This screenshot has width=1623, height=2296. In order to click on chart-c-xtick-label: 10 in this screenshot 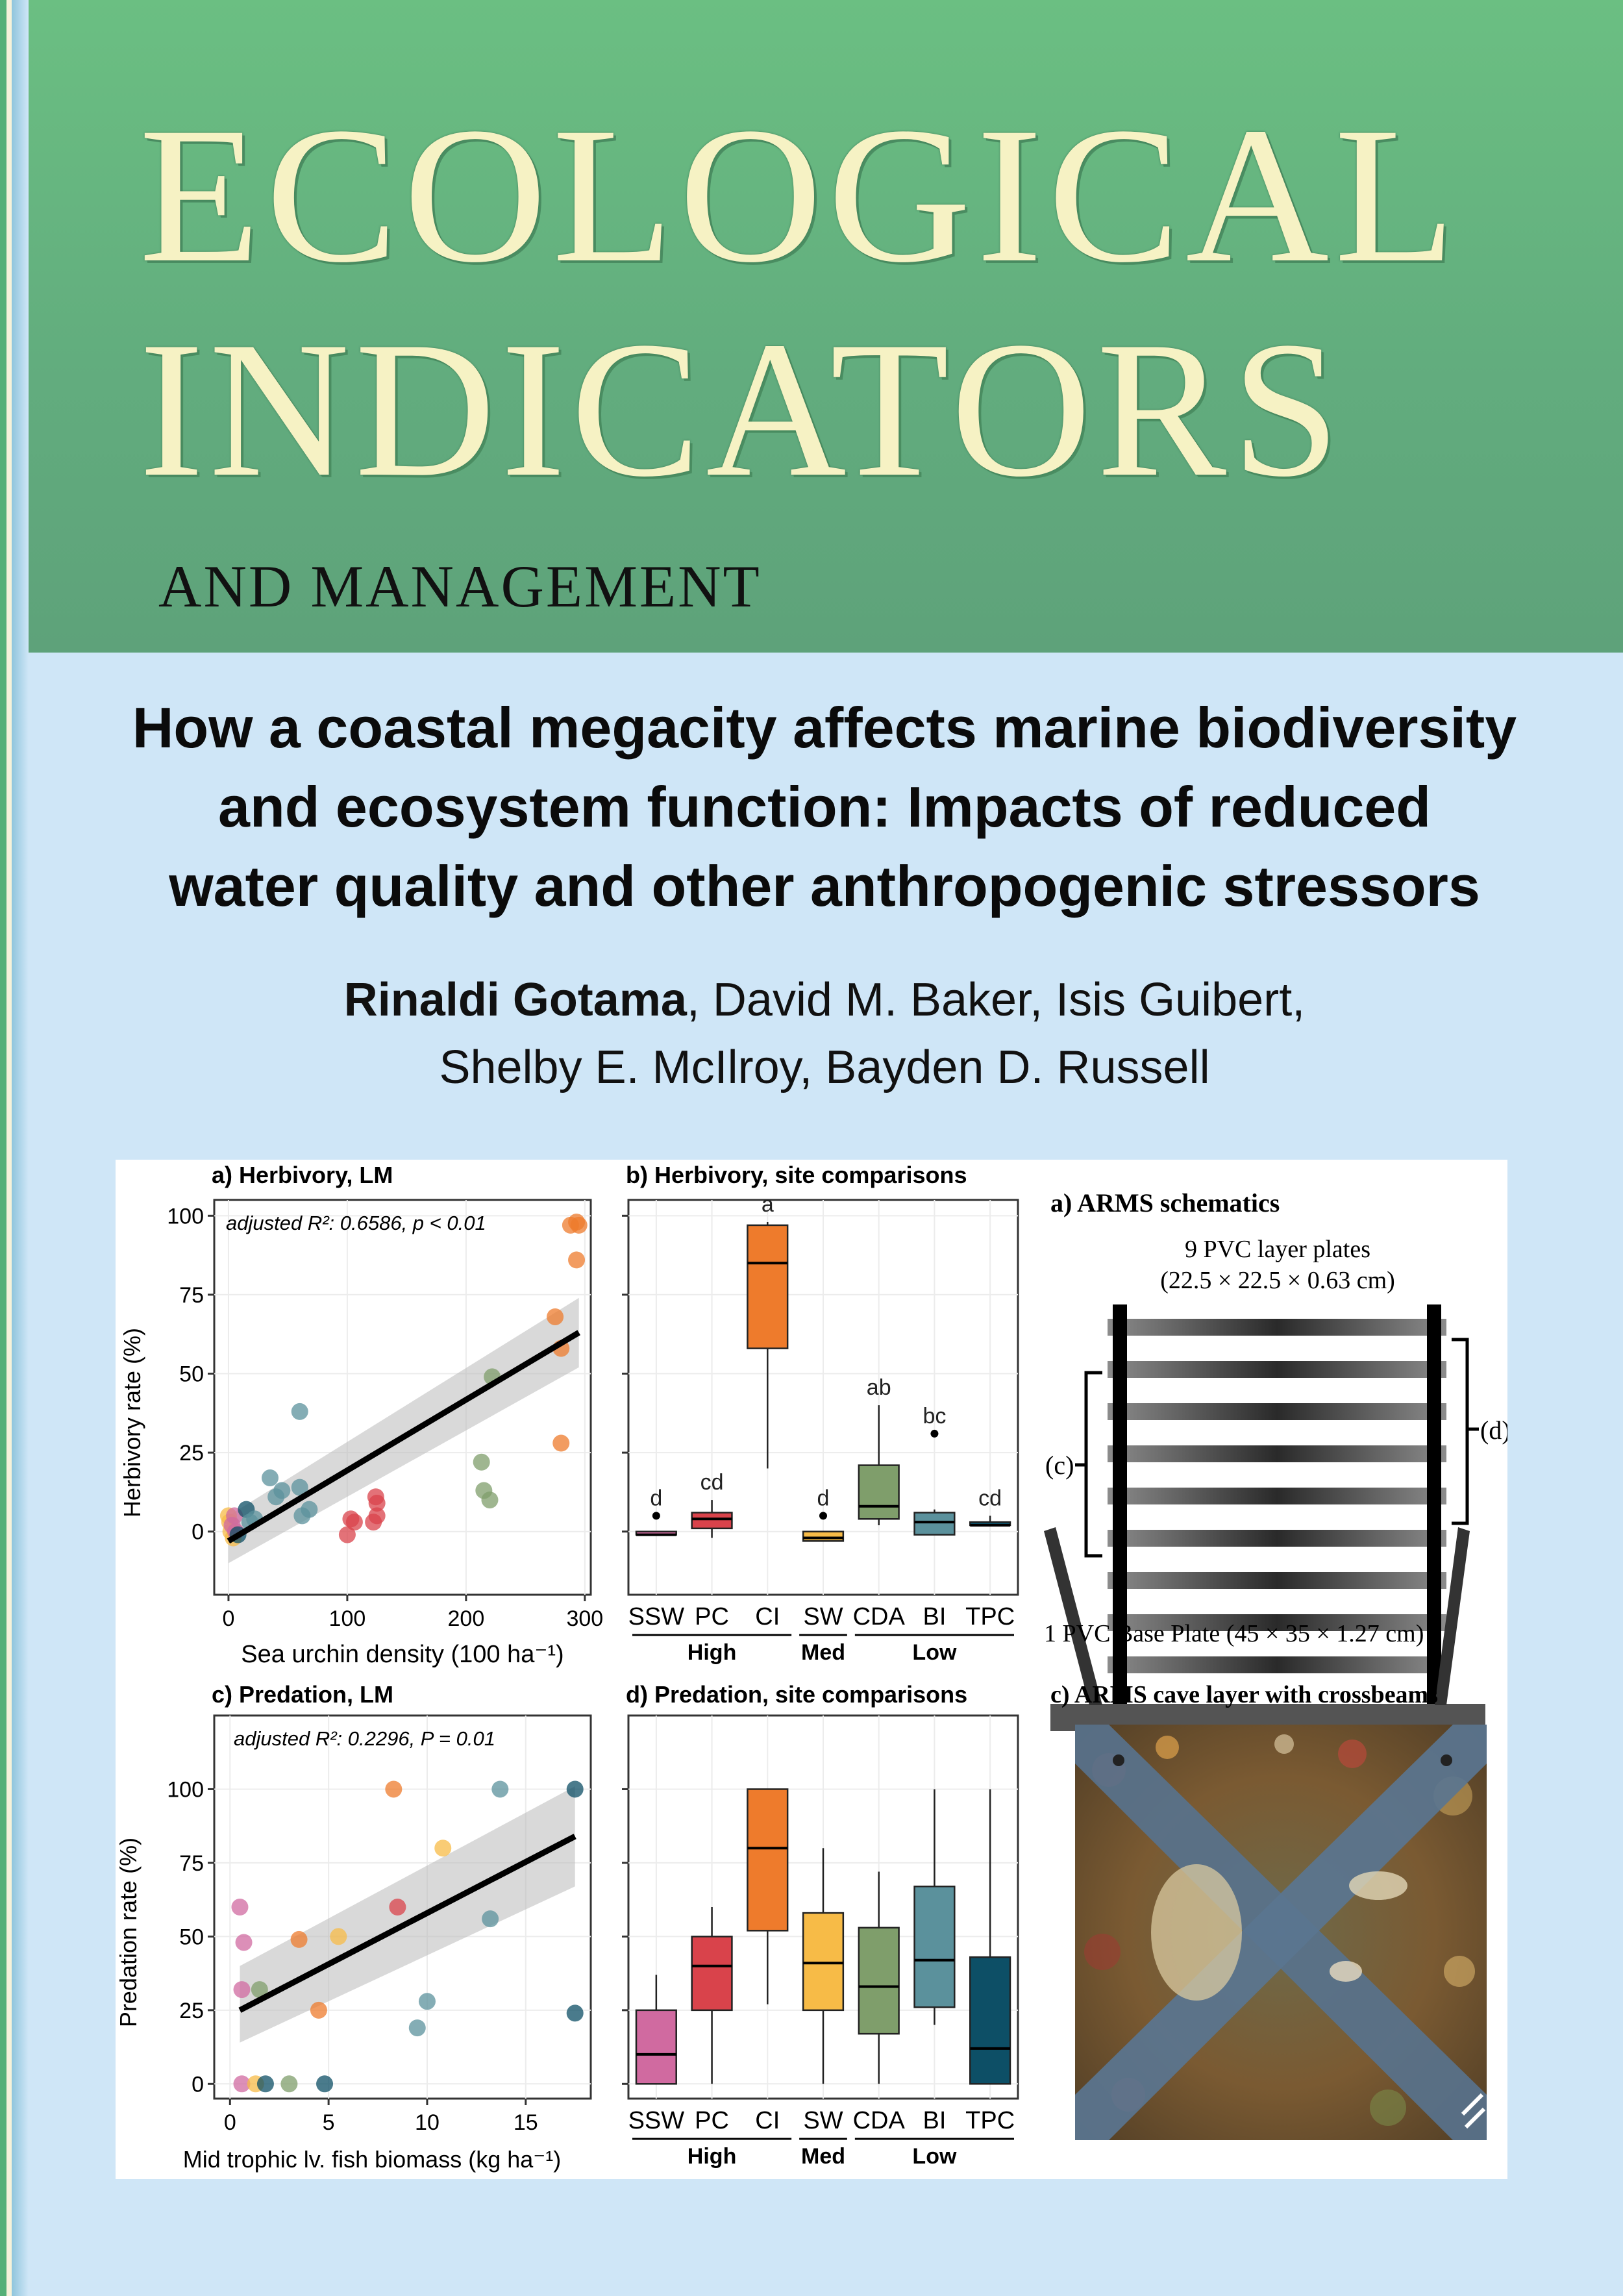, I will do `click(427, 2122)`.